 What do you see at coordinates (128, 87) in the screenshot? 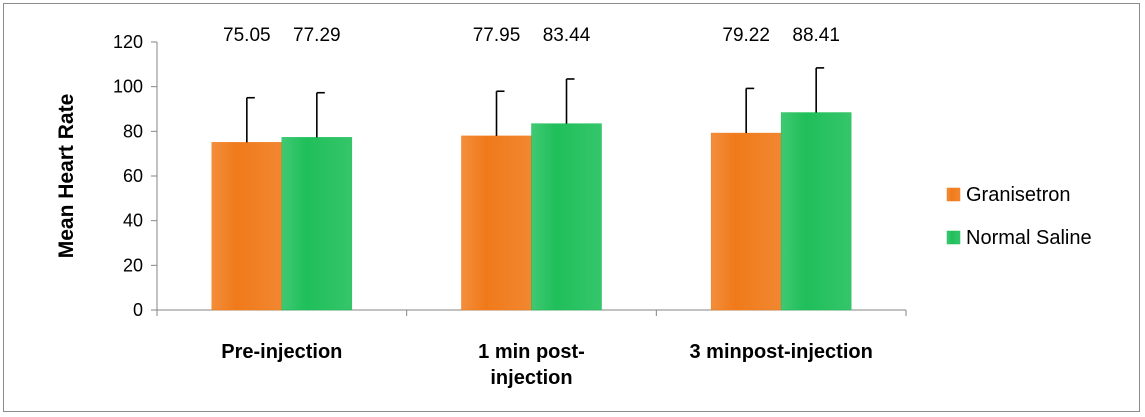
I see `y-tick-label: 100` at bounding box center [128, 87].